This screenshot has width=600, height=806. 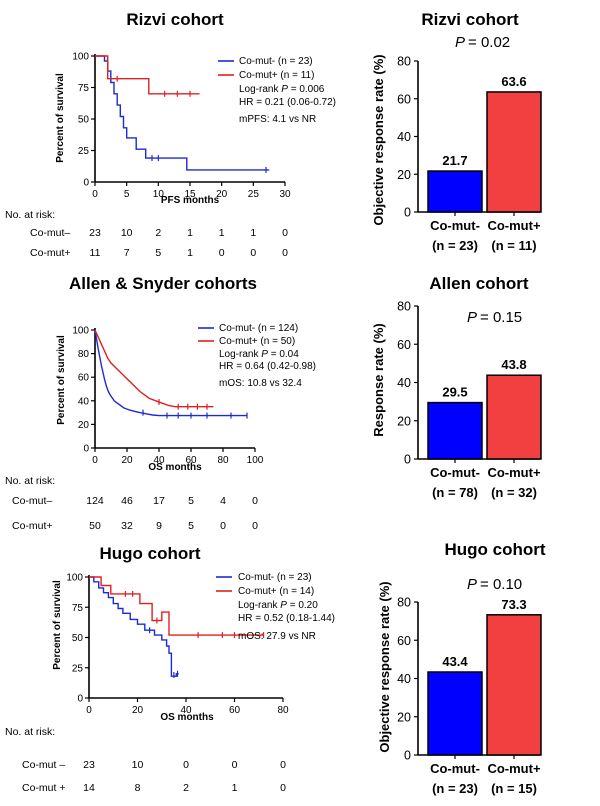 I want to click on risk-label-comut-neg: Co-mut –, so click(x=43, y=765).